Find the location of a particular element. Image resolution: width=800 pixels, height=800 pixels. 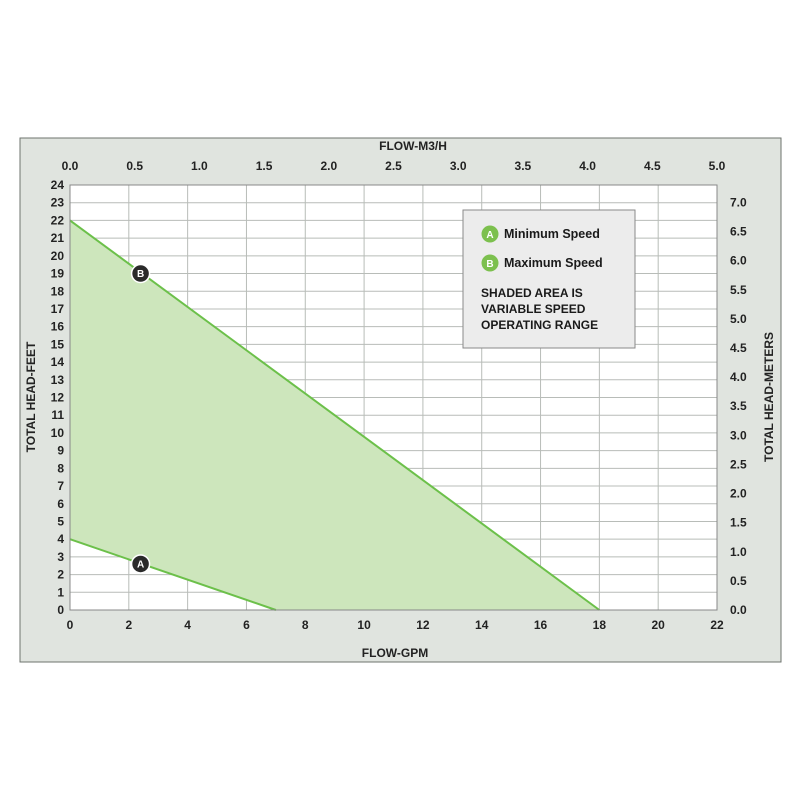

y2-tick-label: 6.0 is located at coordinates (738, 261).